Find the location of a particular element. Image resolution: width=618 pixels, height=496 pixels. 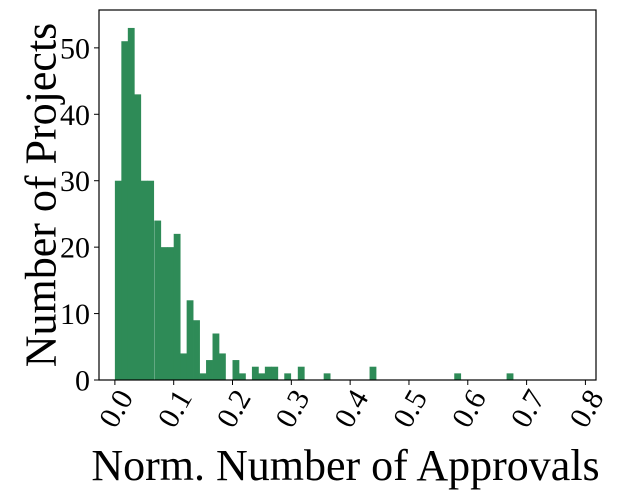

x-tick-label-1: 0.1 is located at coordinates (175, 408).